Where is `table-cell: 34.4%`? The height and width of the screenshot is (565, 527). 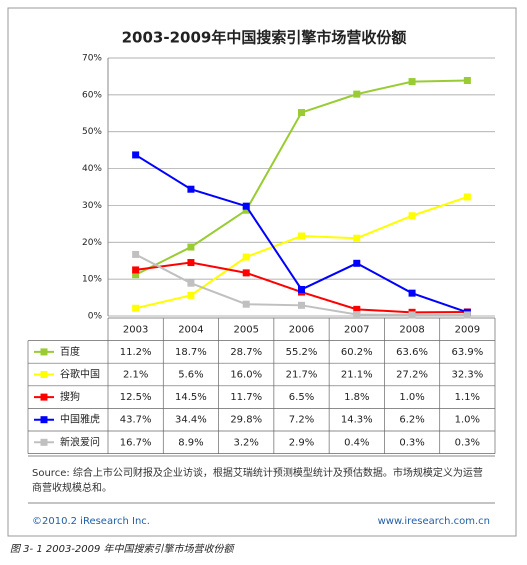 table-cell: 34.4% is located at coordinates (191, 420).